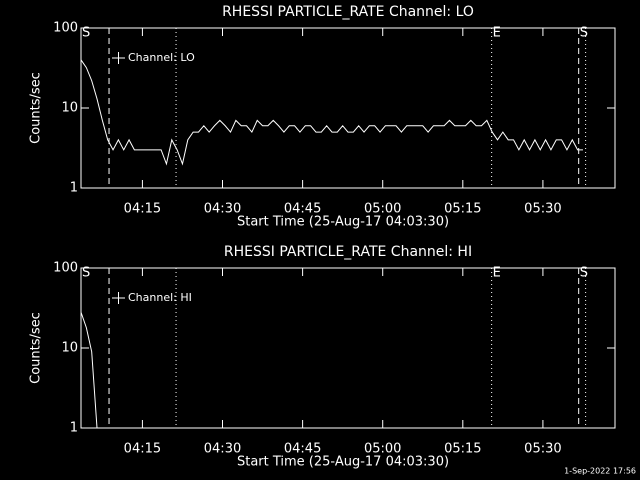  What do you see at coordinates (600, 471) in the screenshot?
I see `footer: 1-Sep-2022 17:56` at bounding box center [600, 471].